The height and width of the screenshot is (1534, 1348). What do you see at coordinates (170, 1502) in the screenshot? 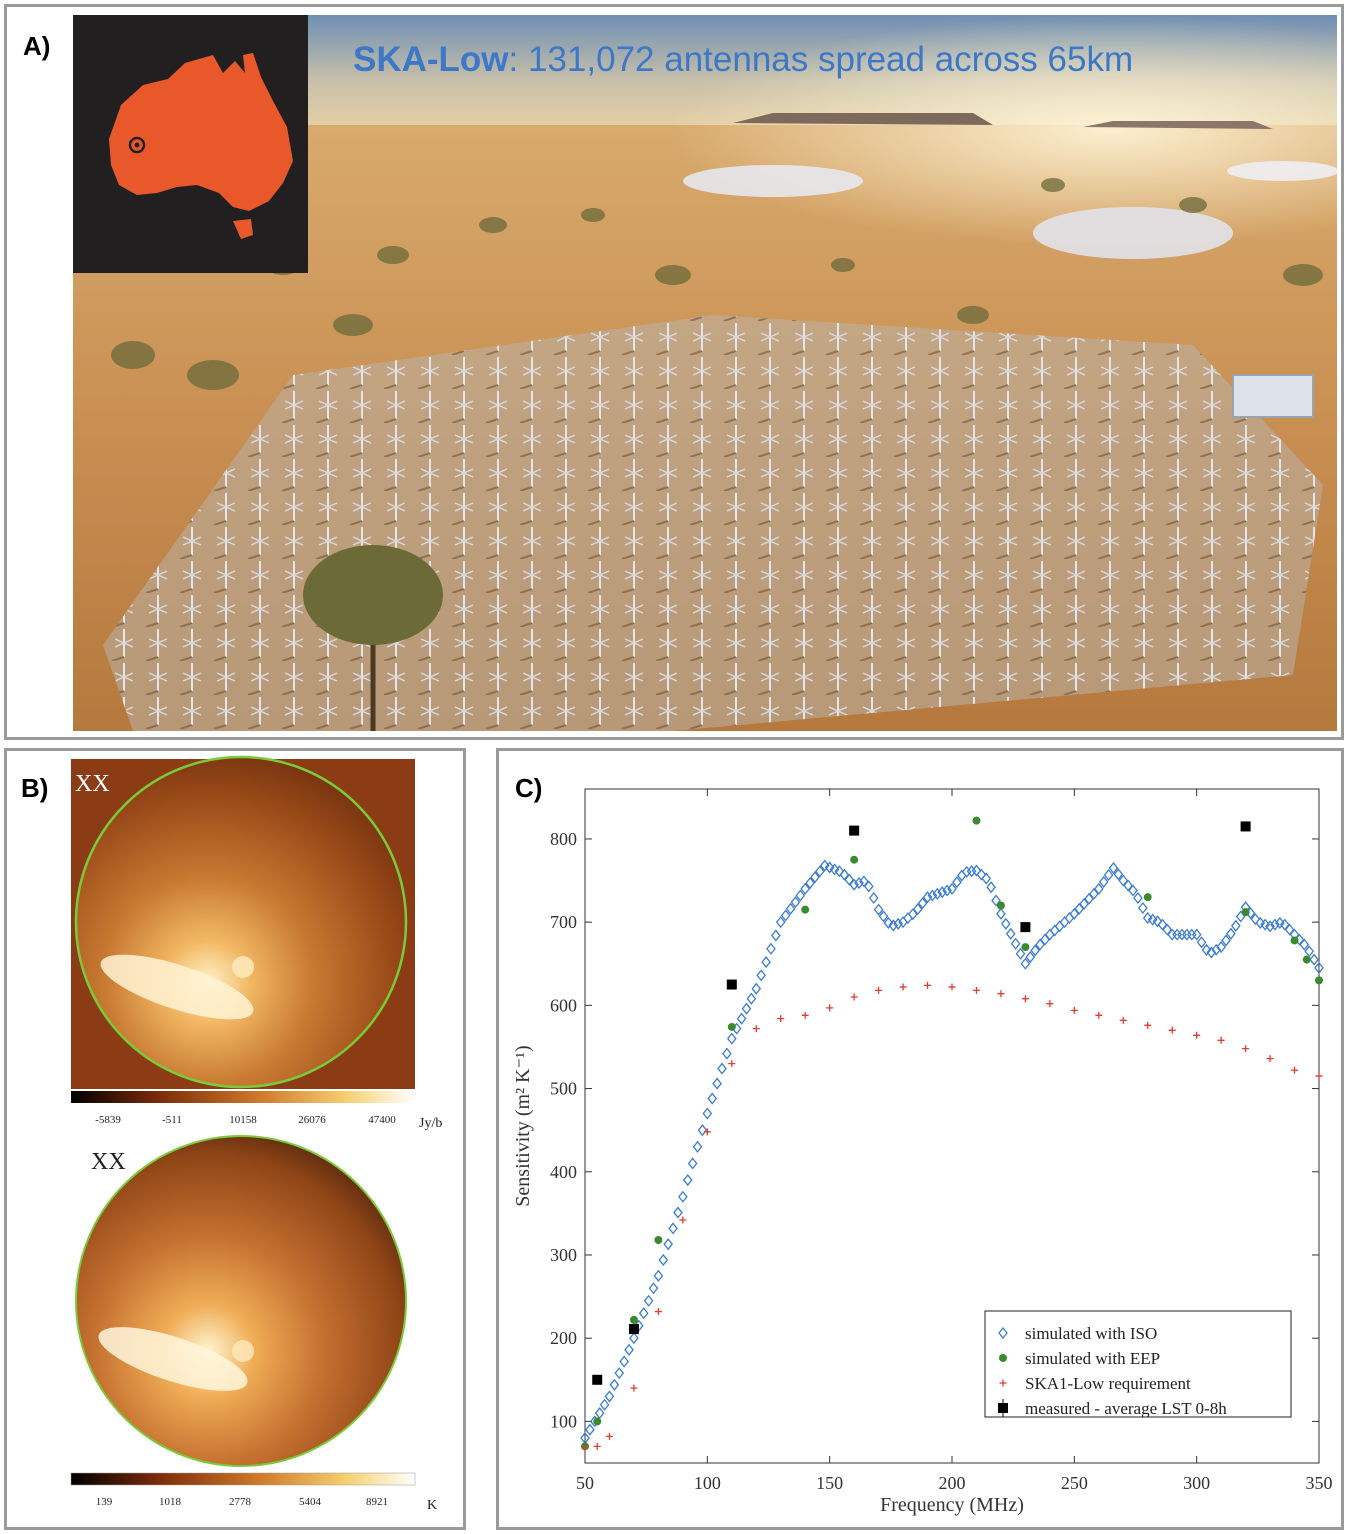
I see `cbar2-tick-1: 1018` at bounding box center [170, 1502].